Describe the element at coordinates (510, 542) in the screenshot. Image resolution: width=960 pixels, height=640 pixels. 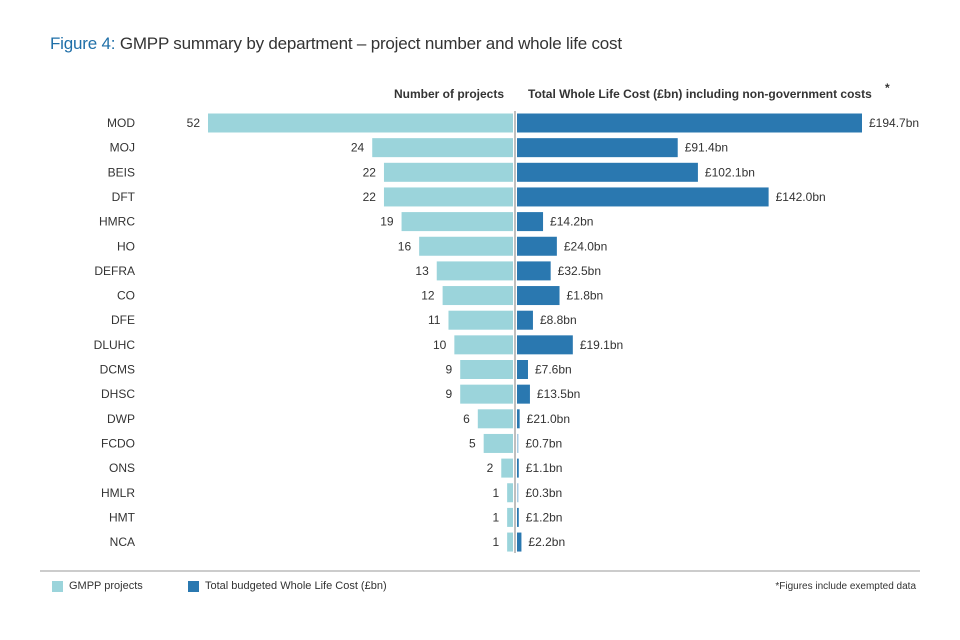
I see `projects-bar-nca` at that location.